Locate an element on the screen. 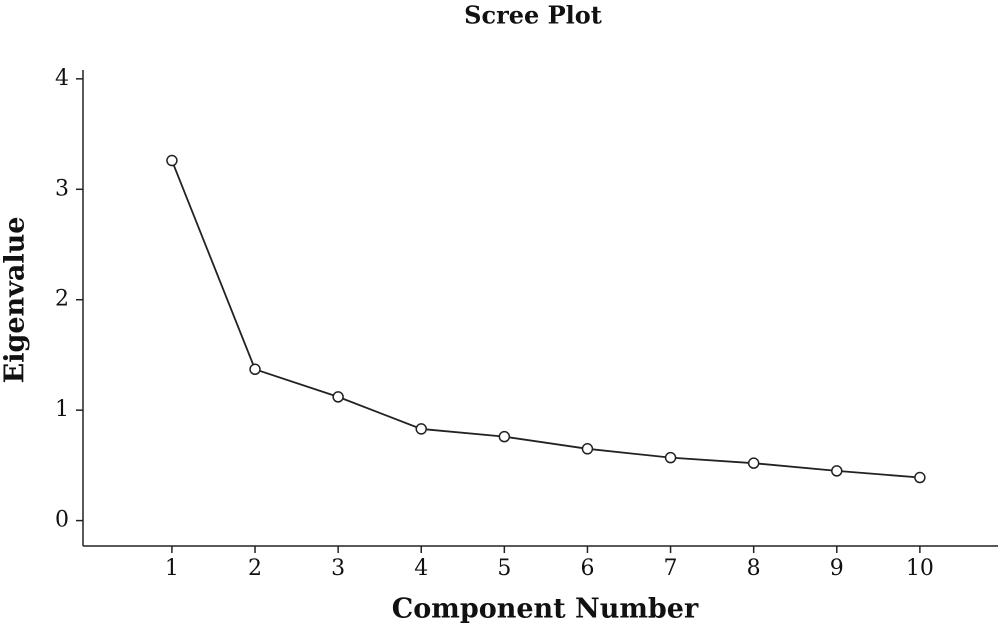 The image size is (1000, 630). y-tick-label: 4 is located at coordinates (62, 78).